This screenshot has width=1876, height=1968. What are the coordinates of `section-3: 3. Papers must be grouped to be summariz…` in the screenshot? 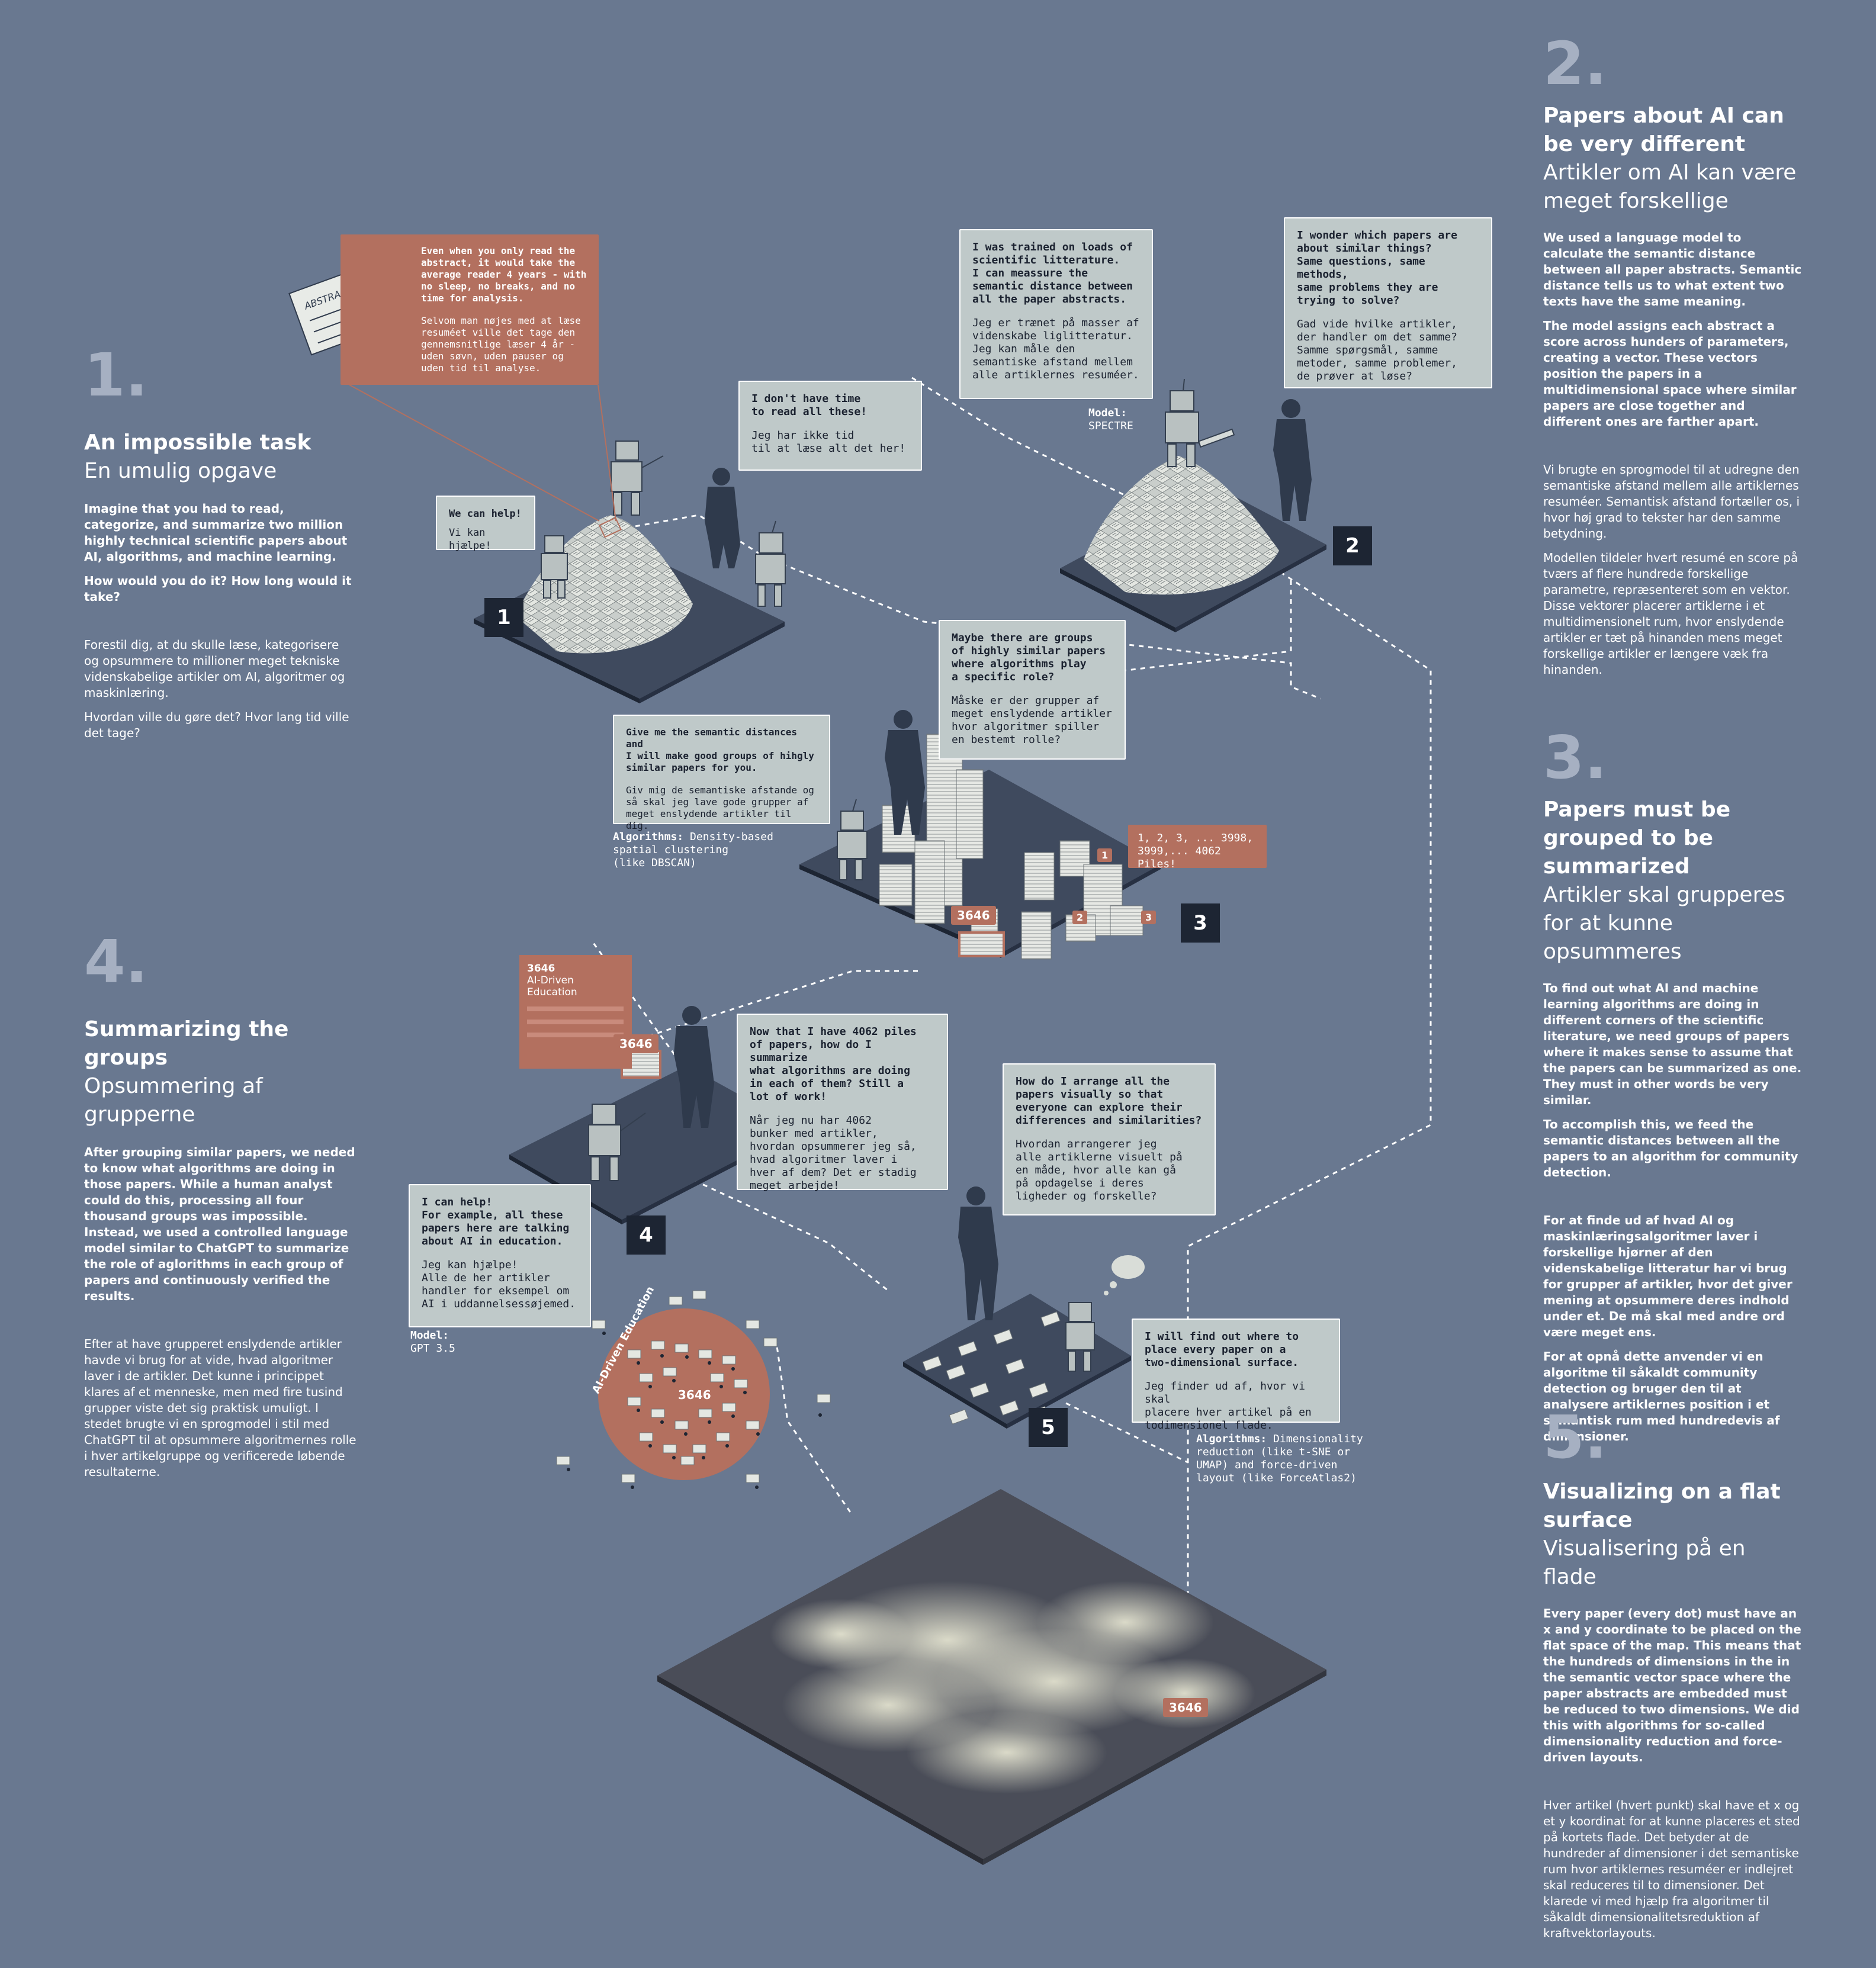 It's located at (1673, 1090).